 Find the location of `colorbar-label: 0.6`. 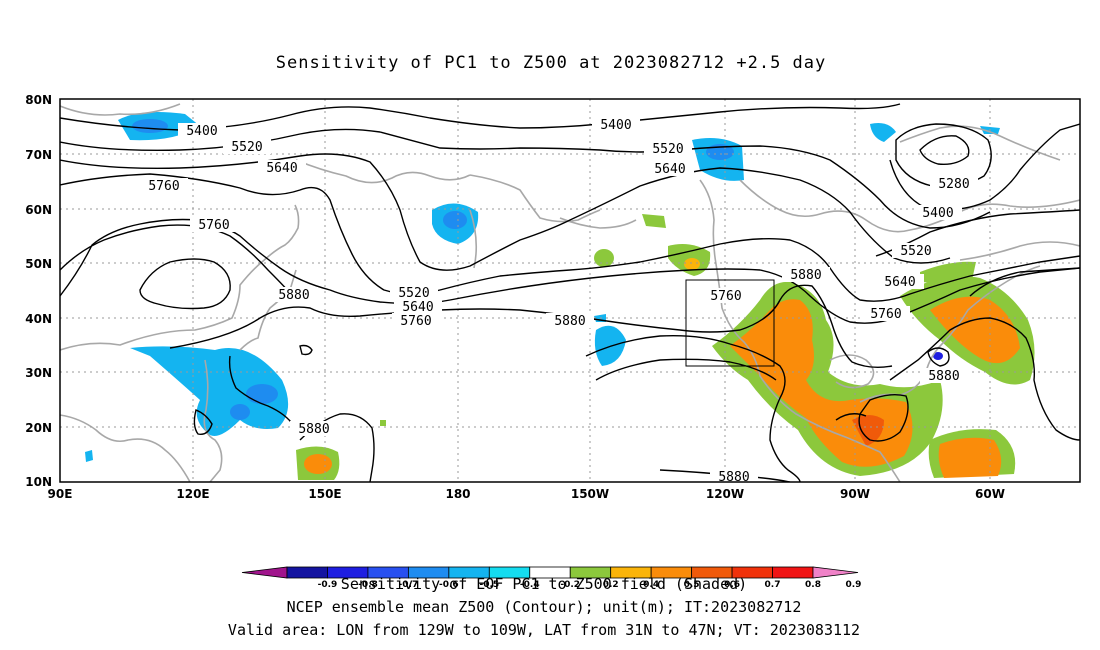

colorbar-label: 0.6 is located at coordinates (732, 585).